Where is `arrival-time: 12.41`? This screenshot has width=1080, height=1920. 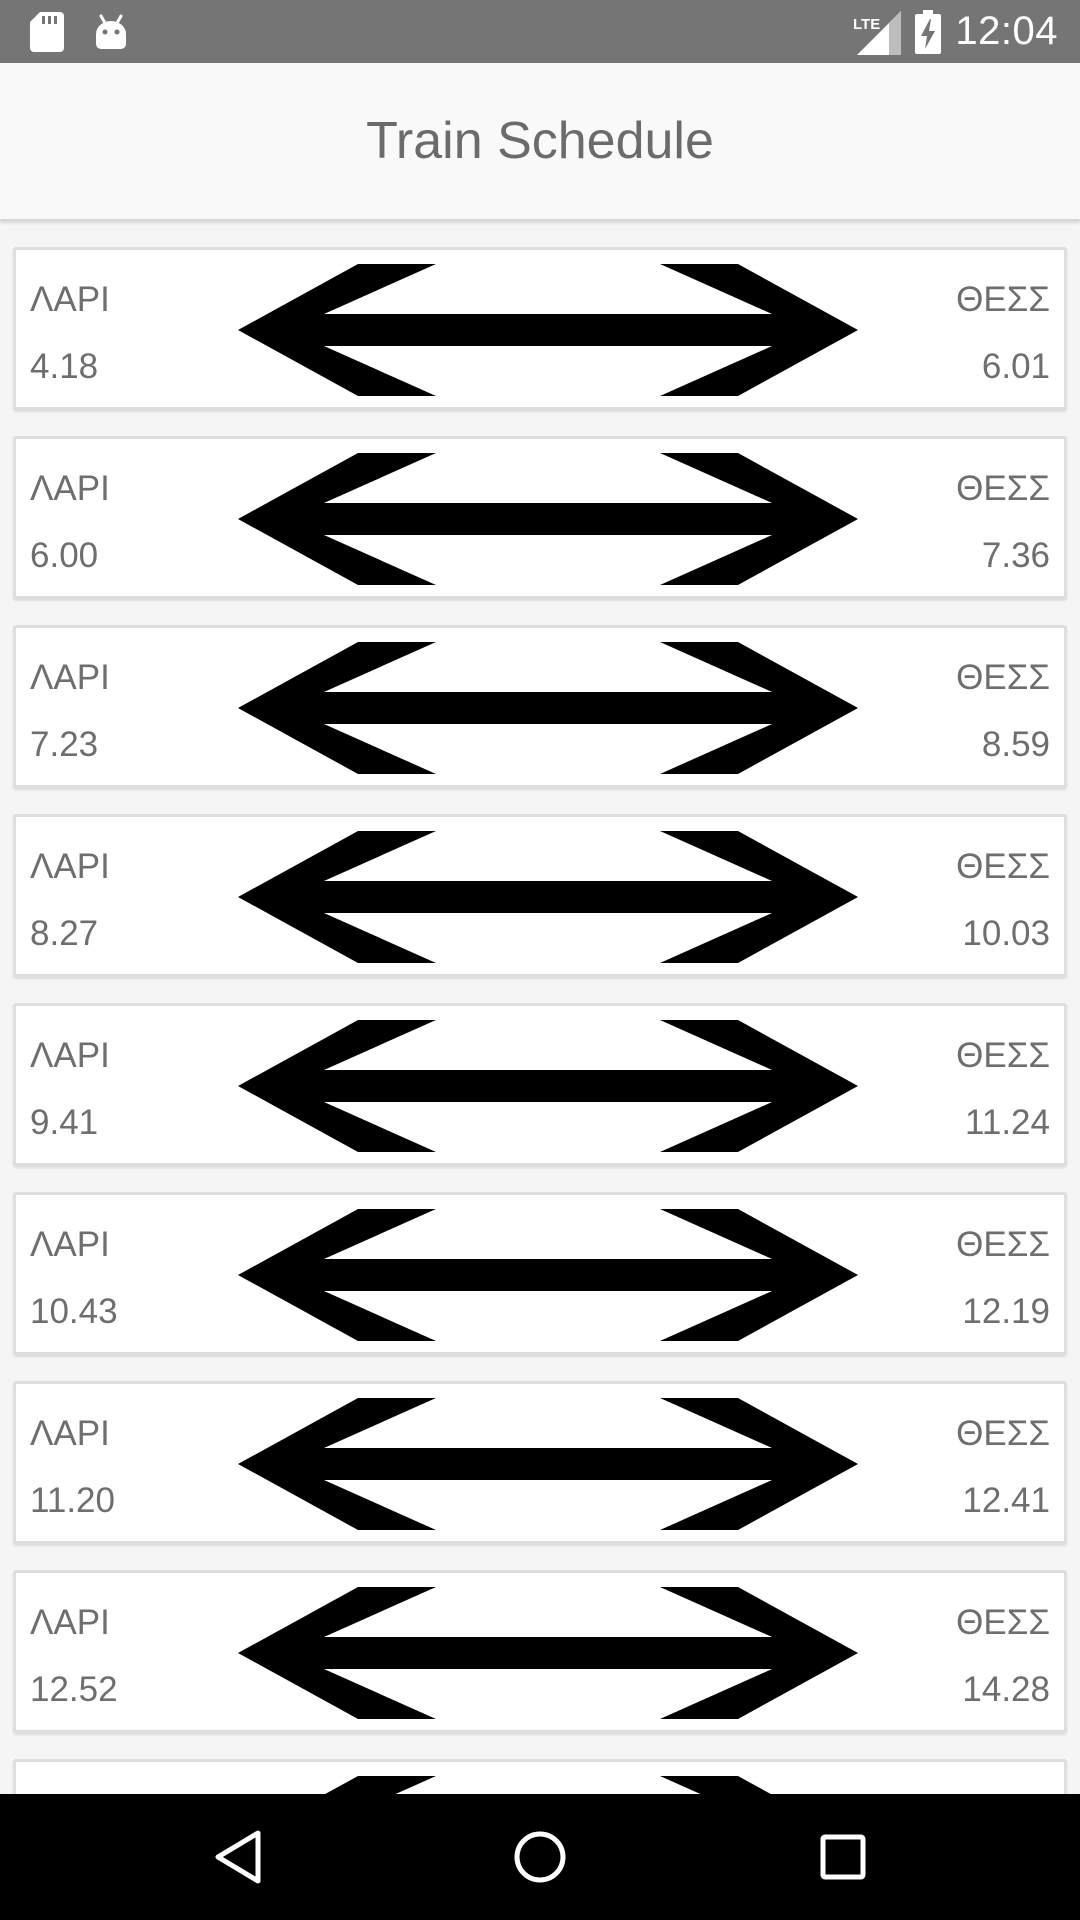 arrival-time: 12.41 is located at coordinates (1006, 1500).